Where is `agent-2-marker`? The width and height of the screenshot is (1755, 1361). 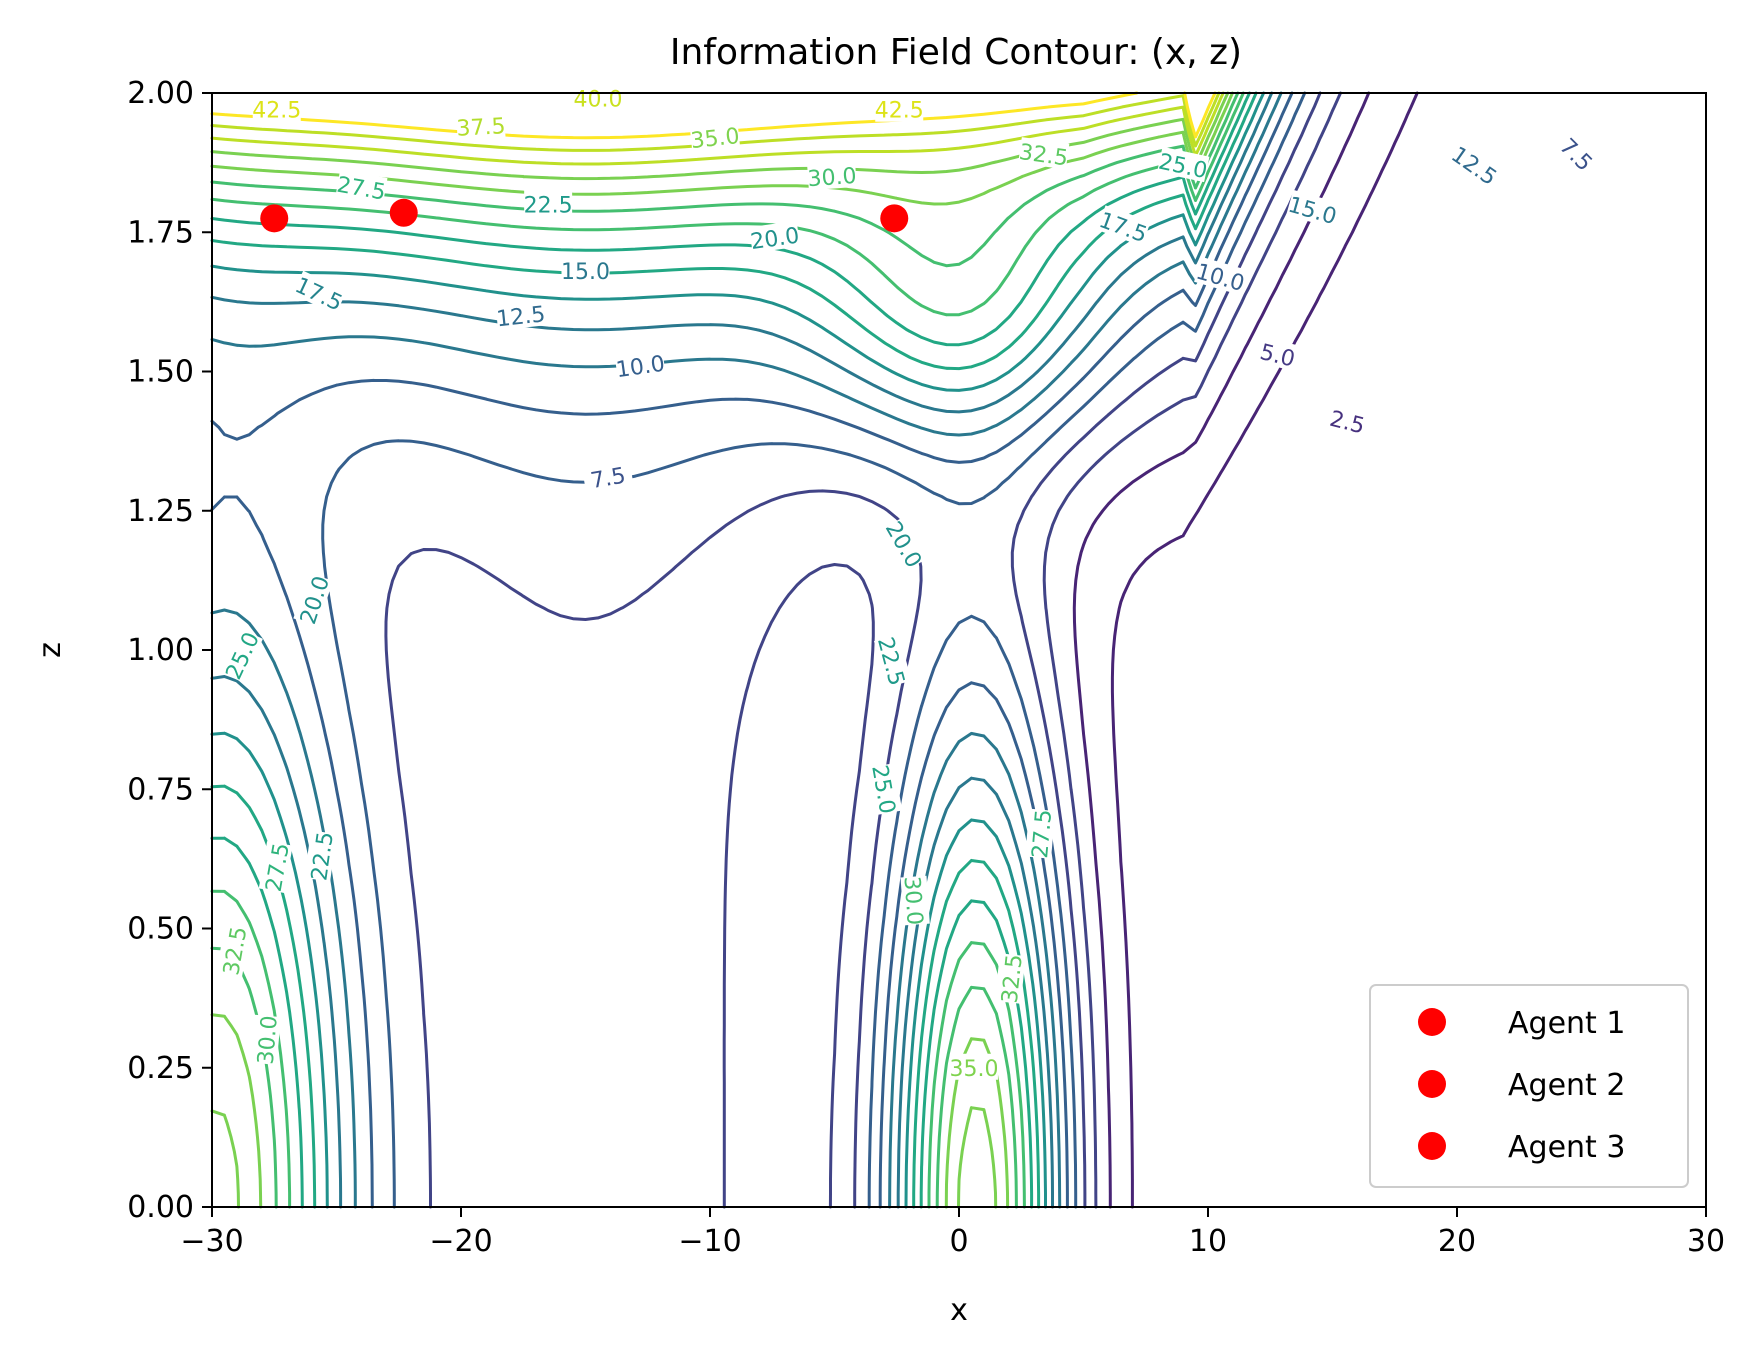
agent-2-marker is located at coordinates (403, 212).